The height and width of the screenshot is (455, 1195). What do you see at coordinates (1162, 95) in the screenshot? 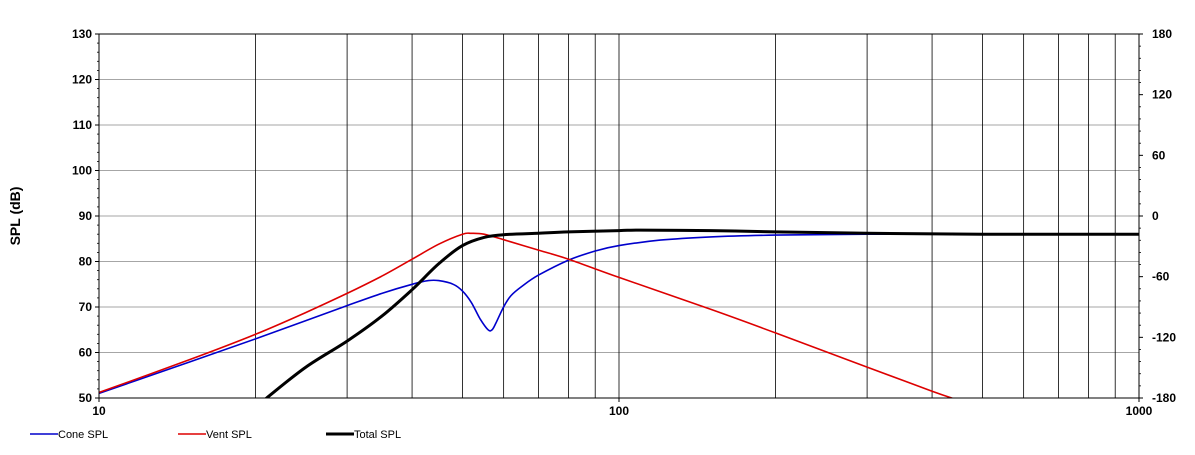
I see `y2-tick-label: 120` at bounding box center [1162, 95].